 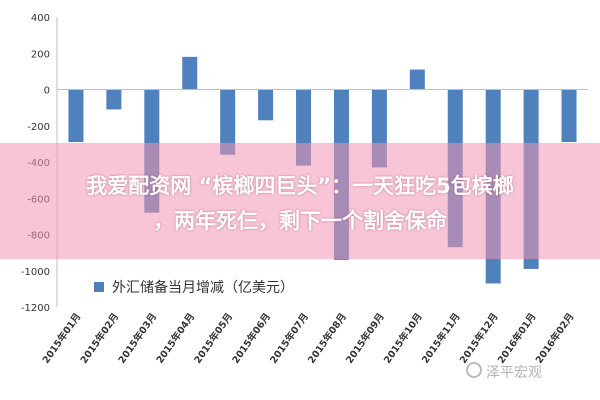 What do you see at coordinates (175, 338) in the screenshot?
I see `x-tick-label: 2015年04月` at bounding box center [175, 338].